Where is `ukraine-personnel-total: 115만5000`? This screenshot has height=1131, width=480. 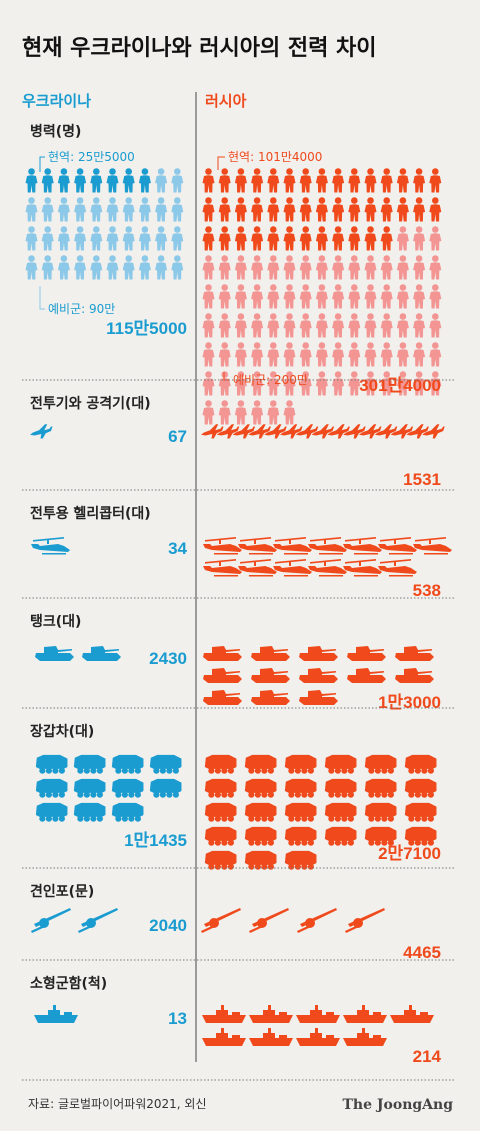 ukraine-personnel-total: 115만5000 is located at coordinates (146, 328).